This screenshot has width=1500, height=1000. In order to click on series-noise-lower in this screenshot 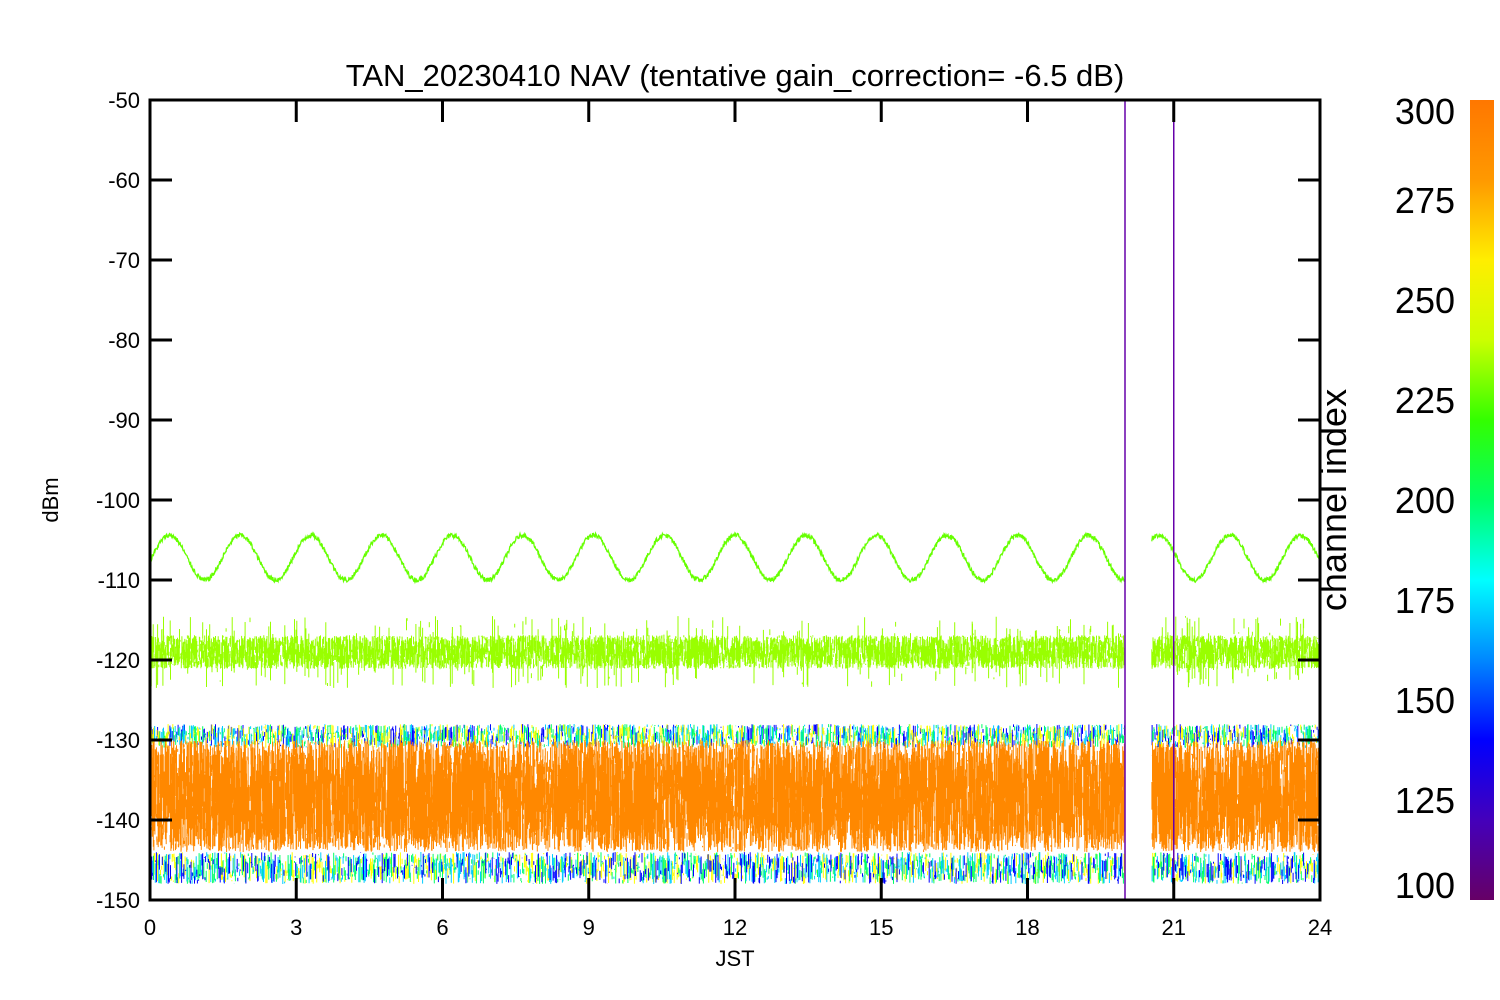, I will do `click(735, 868)`.